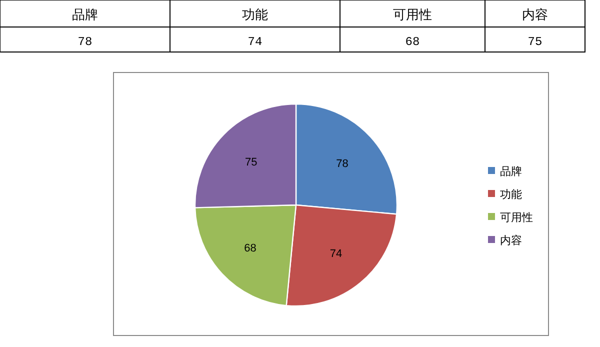 The width and height of the screenshot is (600, 347). What do you see at coordinates (511, 194) in the screenshot?
I see `legend-label: 功能` at bounding box center [511, 194].